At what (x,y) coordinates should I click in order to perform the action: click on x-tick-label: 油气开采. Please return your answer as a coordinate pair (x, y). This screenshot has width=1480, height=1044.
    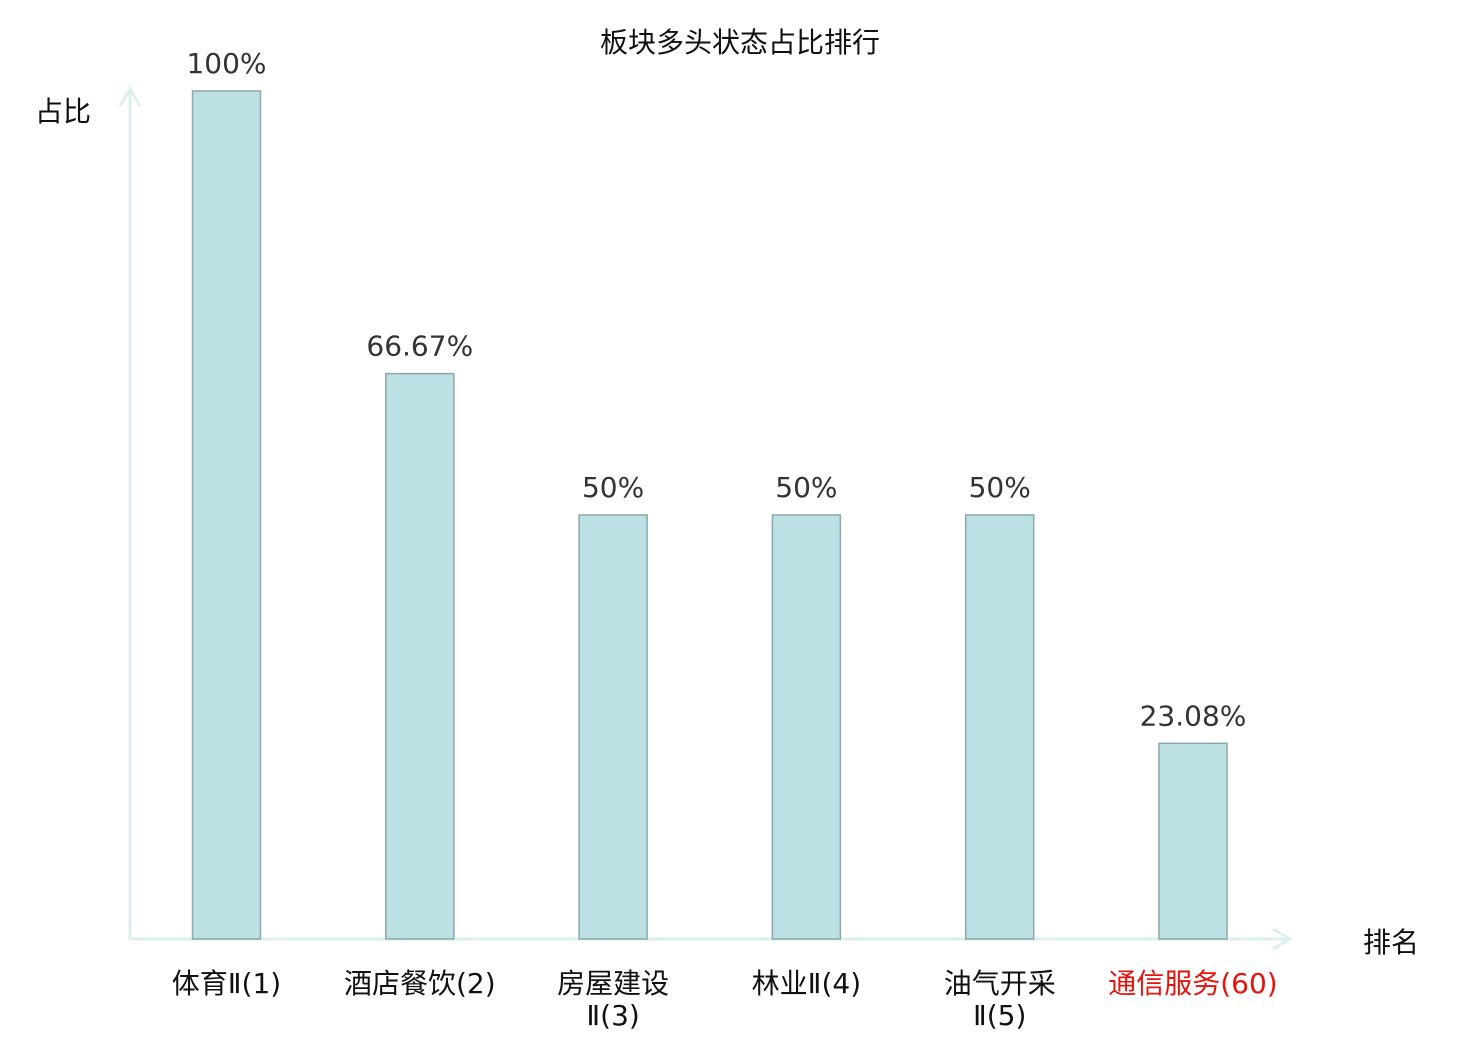
    Looking at the image, I should click on (1000, 983).